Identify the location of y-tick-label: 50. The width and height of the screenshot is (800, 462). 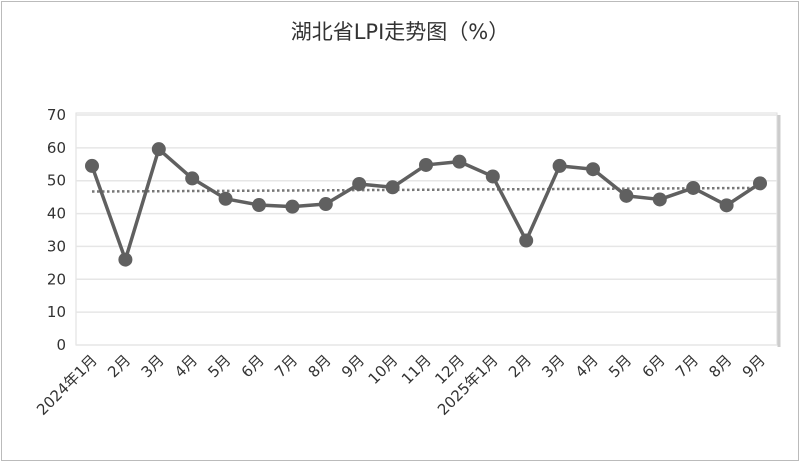
(56, 181).